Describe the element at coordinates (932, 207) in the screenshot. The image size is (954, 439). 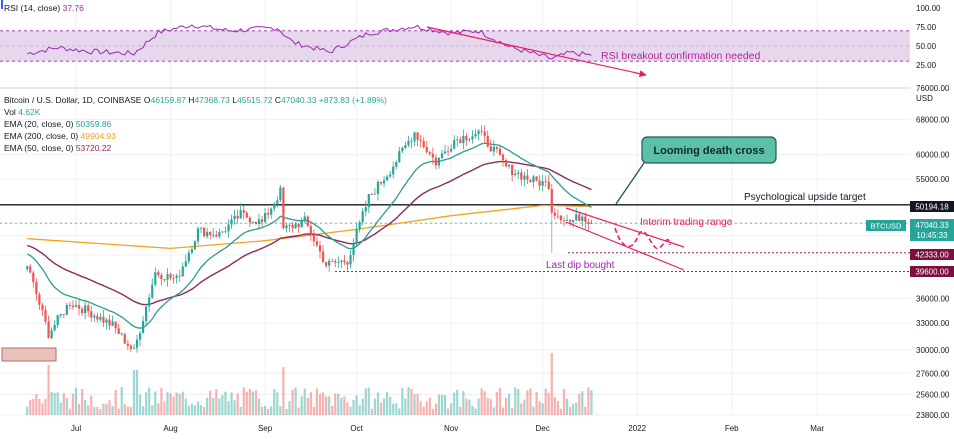
I see `svg-text: 50194.18` at that location.